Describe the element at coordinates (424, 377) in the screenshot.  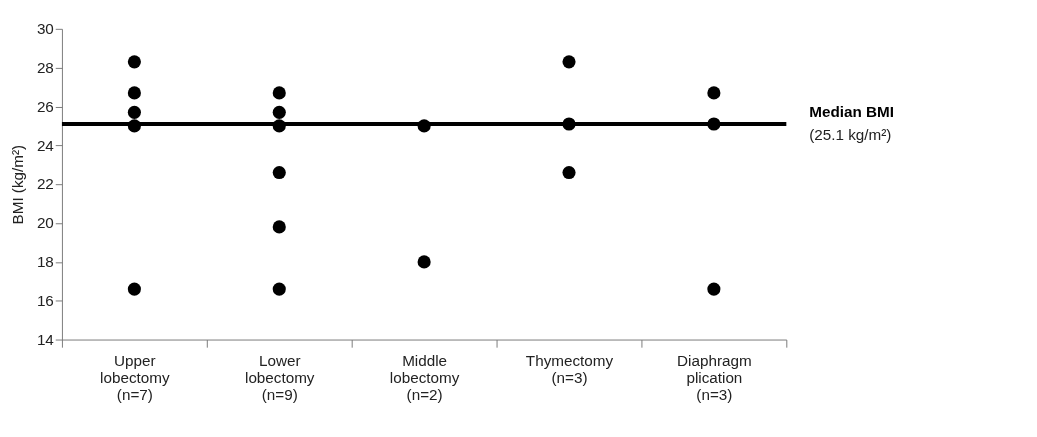
I see `x-tick-label: Middle lobectomy (n=2)` at that location.